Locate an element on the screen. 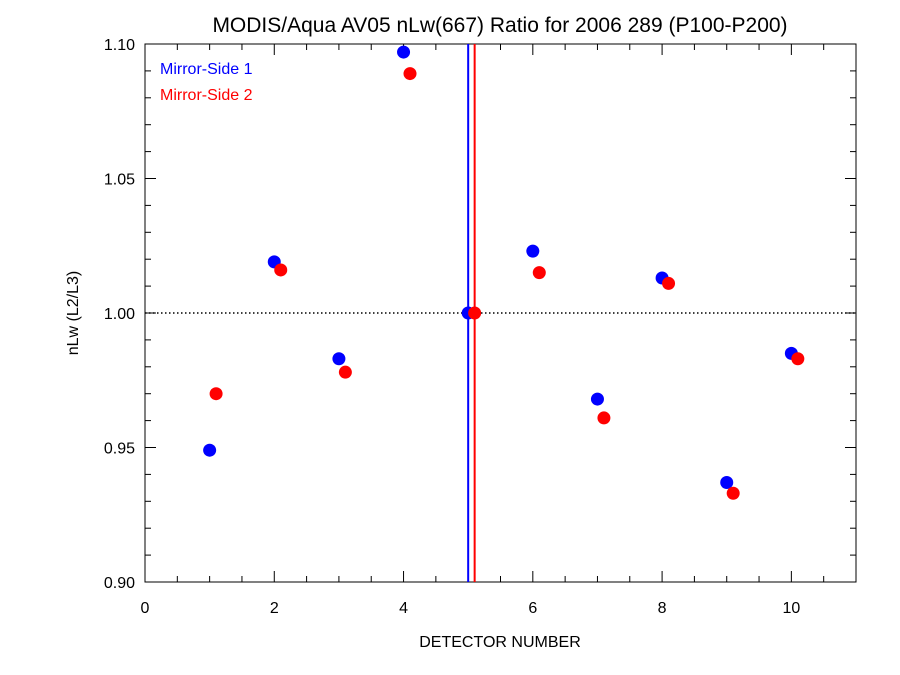 The width and height of the screenshot is (900, 675). y-tick-label: 1.10 is located at coordinates (119, 45).